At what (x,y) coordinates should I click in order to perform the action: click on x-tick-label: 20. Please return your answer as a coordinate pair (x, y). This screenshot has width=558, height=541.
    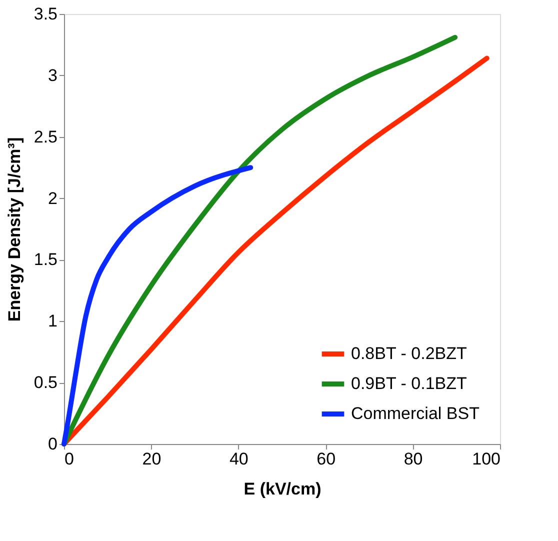
    Looking at the image, I should click on (152, 459).